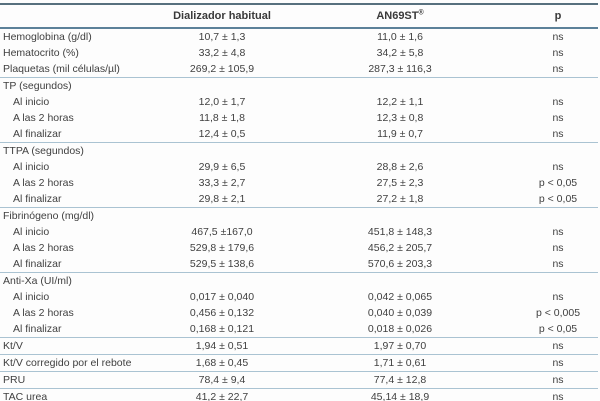  I want to click on value-dializador-habitual: 529,8 ± 179,6, so click(222, 248).